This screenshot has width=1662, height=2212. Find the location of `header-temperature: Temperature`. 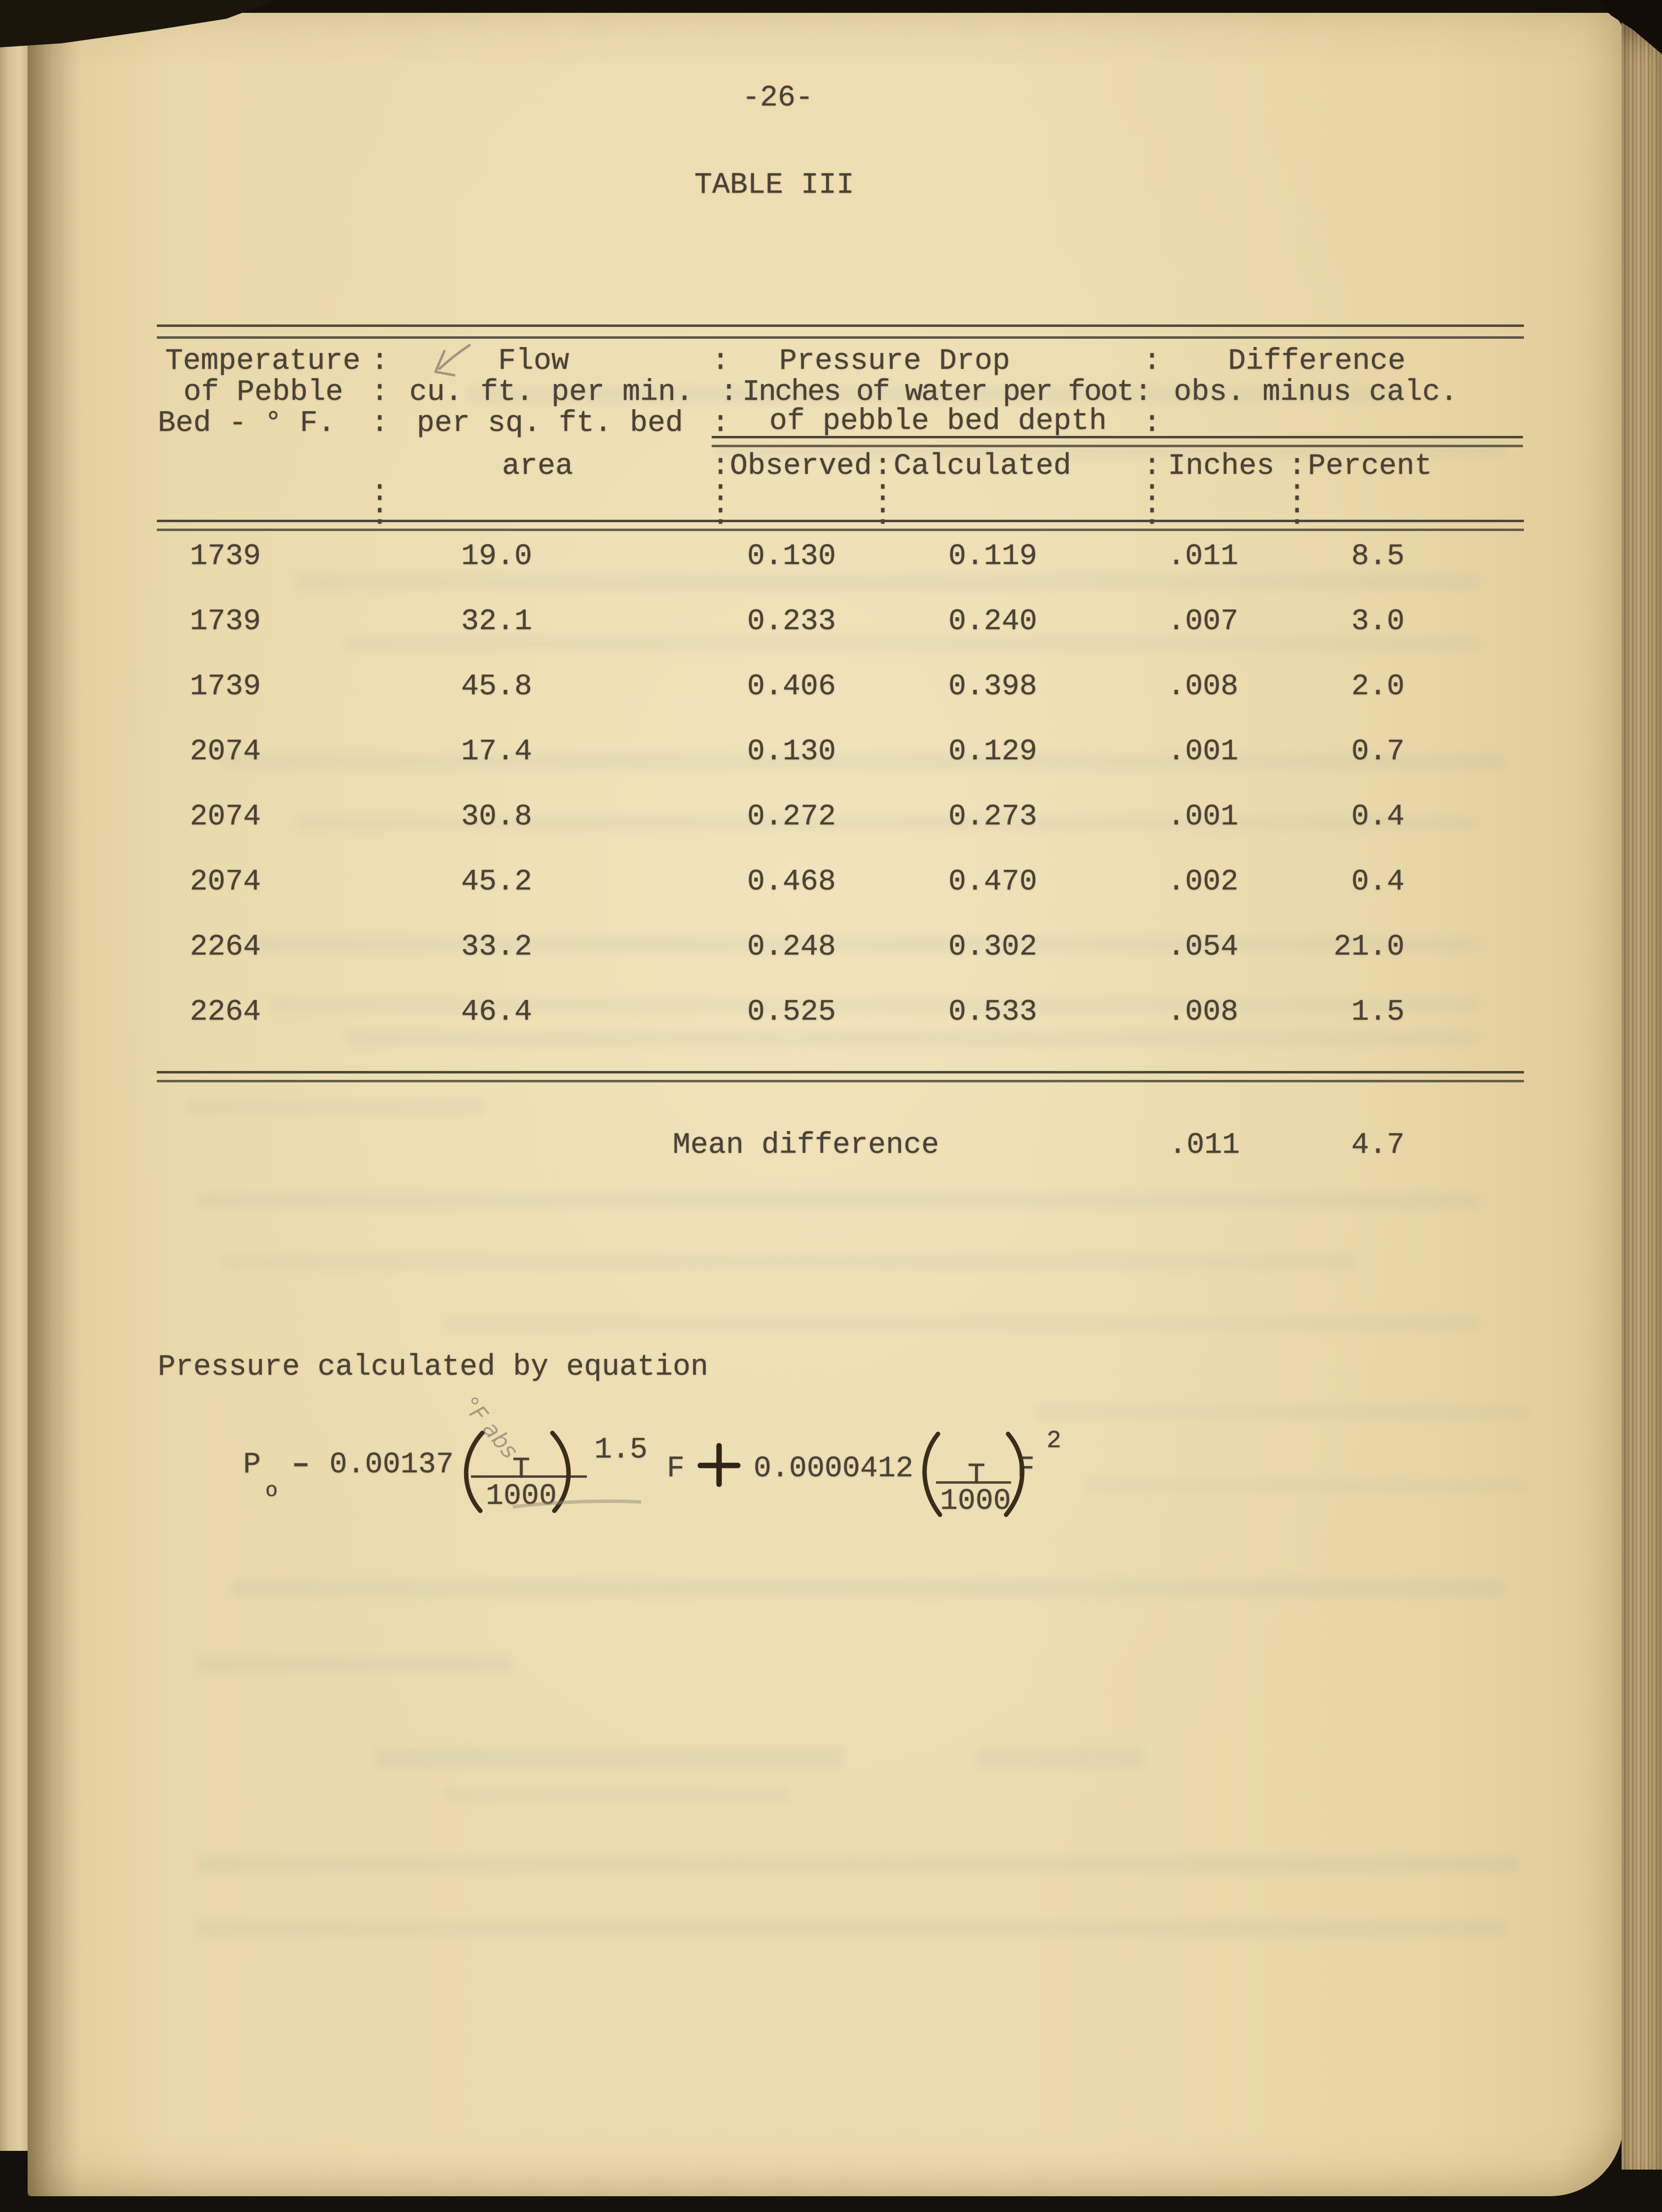

header-temperature: Temperature is located at coordinates (263, 361).